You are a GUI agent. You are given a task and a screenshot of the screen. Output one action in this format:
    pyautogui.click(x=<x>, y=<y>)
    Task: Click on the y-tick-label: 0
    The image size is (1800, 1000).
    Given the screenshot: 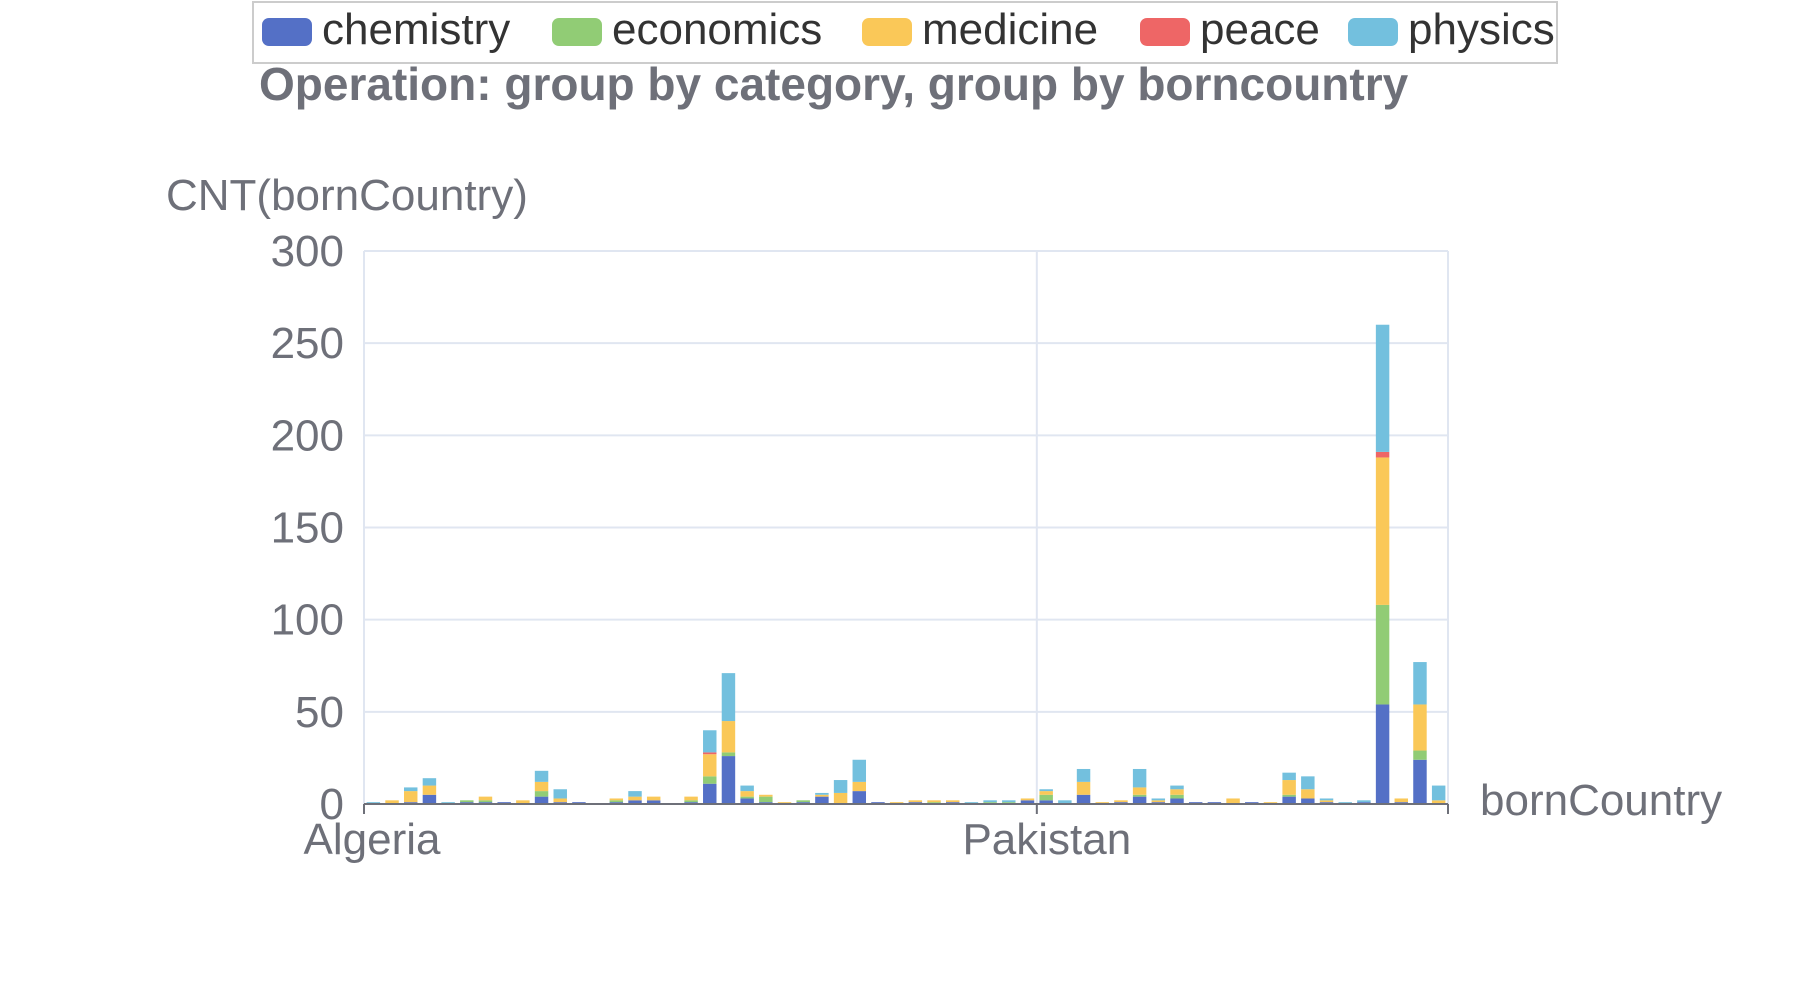 What is the action you would take?
    pyautogui.click(x=332, y=804)
    